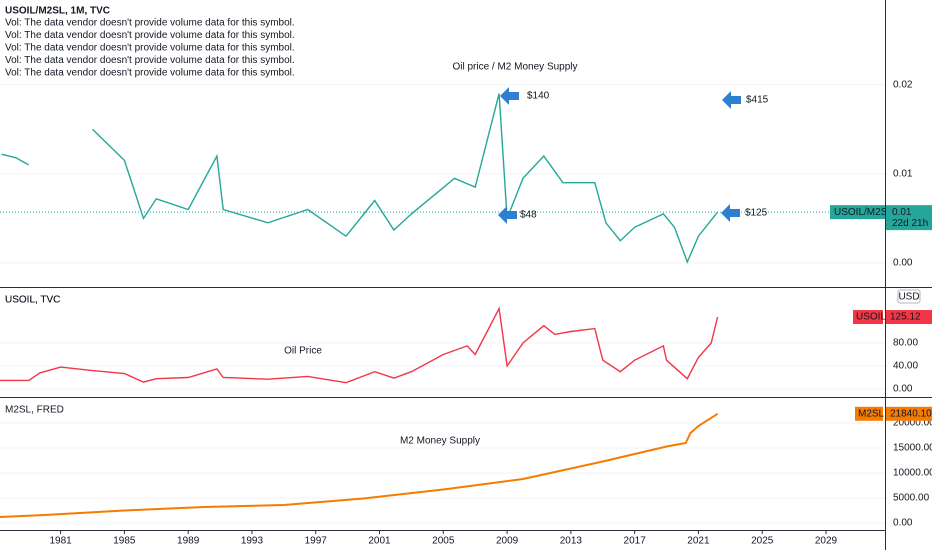 This screenshot has width=932, height=550. Describe the element at coordinates (912, 423) in the screenshot. I see `y-tick-label: 20000.00` at that location.